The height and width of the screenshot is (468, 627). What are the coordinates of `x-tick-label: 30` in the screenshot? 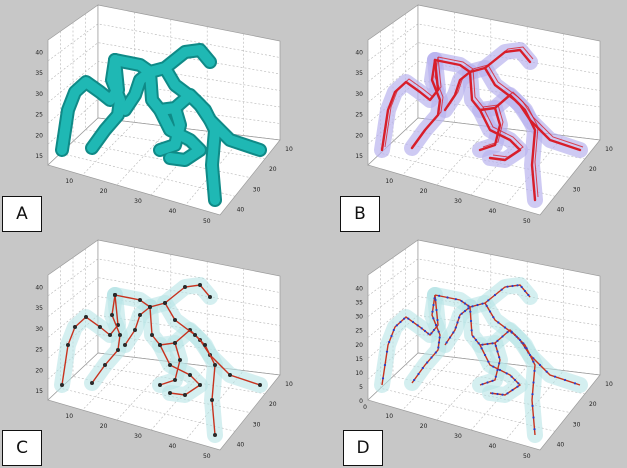 It's located at (458, 201).